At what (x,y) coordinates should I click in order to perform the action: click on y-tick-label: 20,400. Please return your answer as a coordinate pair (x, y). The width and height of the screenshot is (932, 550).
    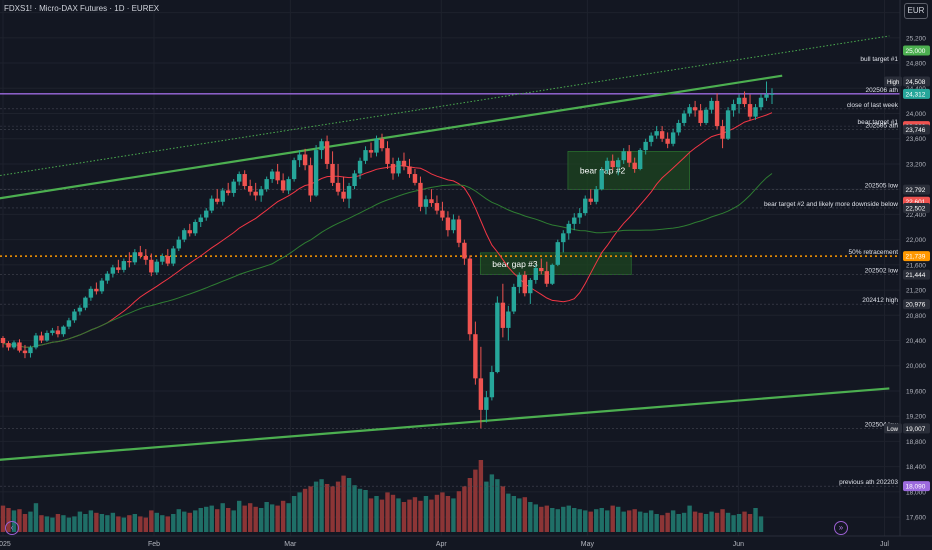
    Looking at the image, I should click on (916, 341).